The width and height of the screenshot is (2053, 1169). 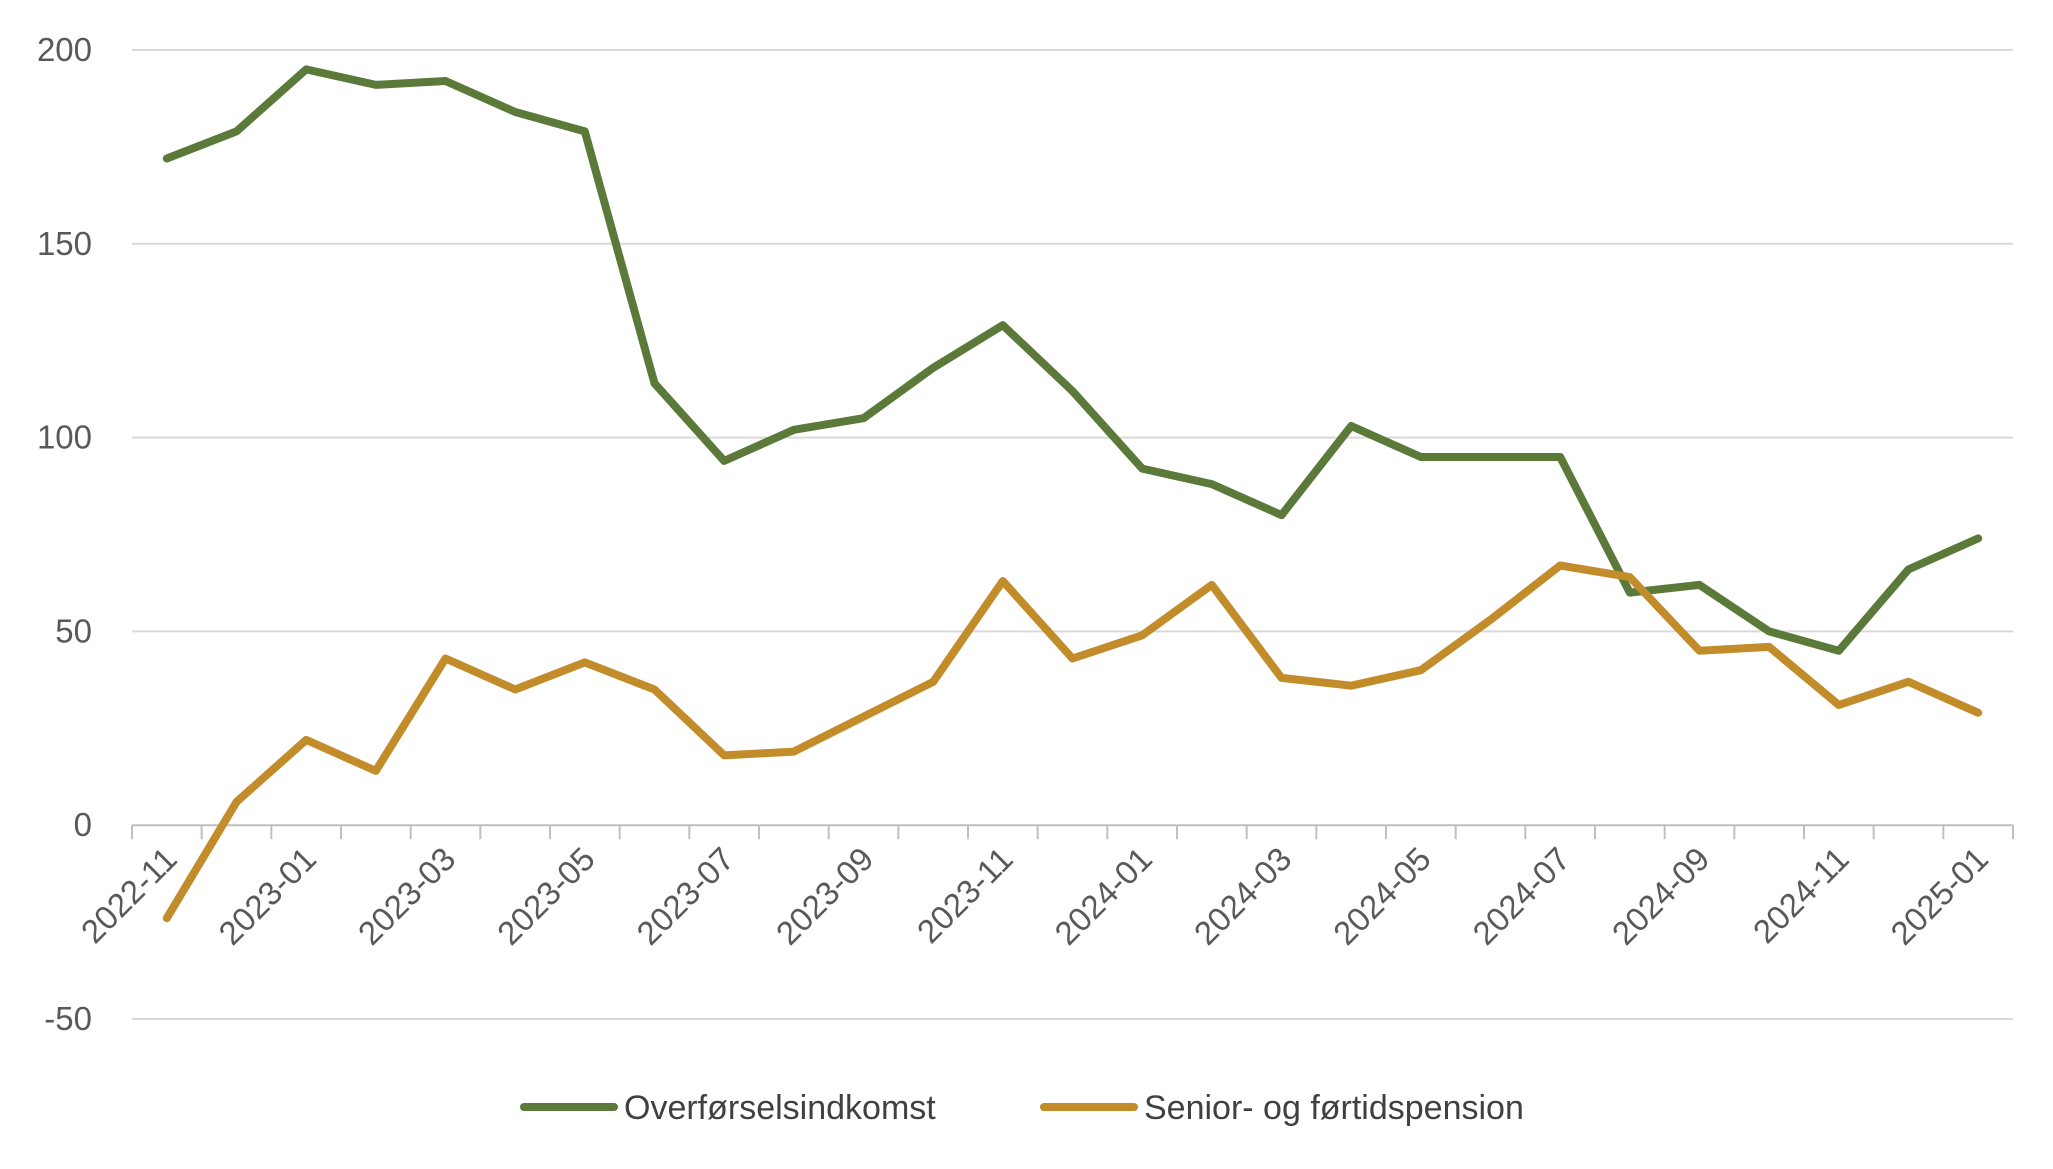 I want to click on legend-label: Overførselsindkomst, so click(x=780, y=1108).